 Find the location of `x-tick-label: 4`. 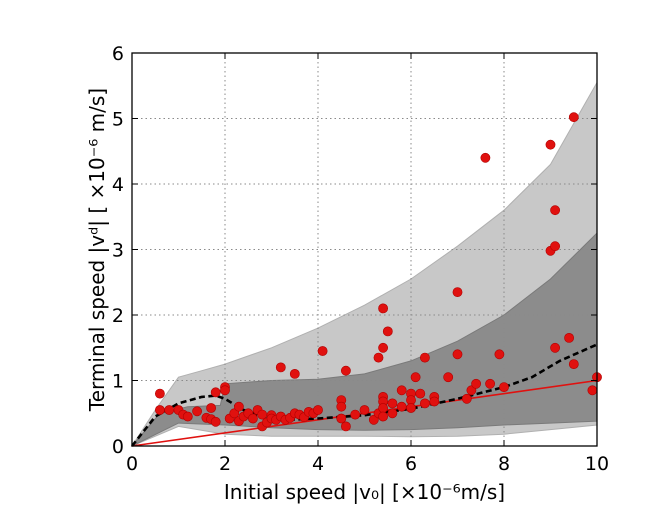

x-tick-label: 4 is located at coordinates (318, 464).